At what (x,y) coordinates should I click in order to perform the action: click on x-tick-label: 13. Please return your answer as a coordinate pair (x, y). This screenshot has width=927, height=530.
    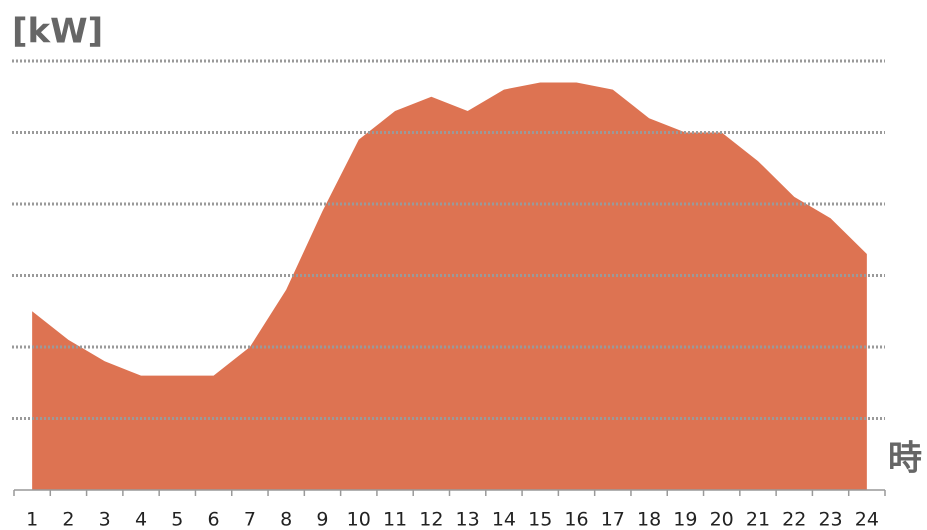
    Looking at the image, I should click on (468, 519).